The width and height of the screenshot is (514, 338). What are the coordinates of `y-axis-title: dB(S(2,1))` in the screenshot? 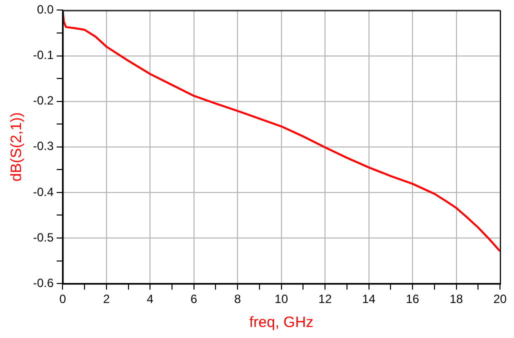 It's located at (17, 147).